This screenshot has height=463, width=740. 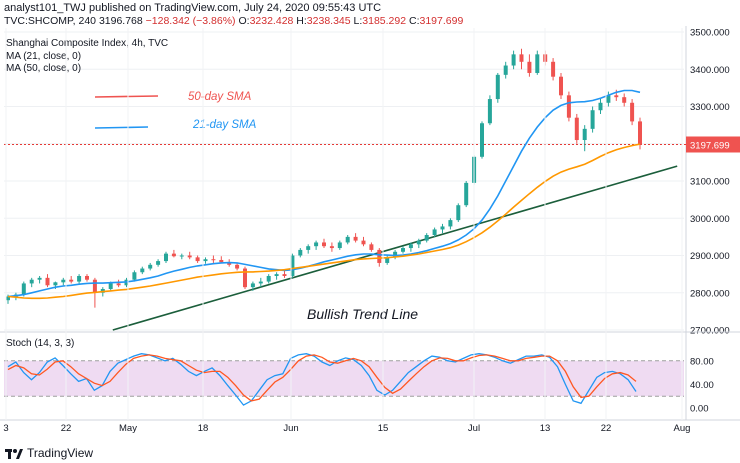 What do you see at coordinates (14, 454) in the screenshot?
I see `tradingview-logo-icon` at bounding box center [14, 454].